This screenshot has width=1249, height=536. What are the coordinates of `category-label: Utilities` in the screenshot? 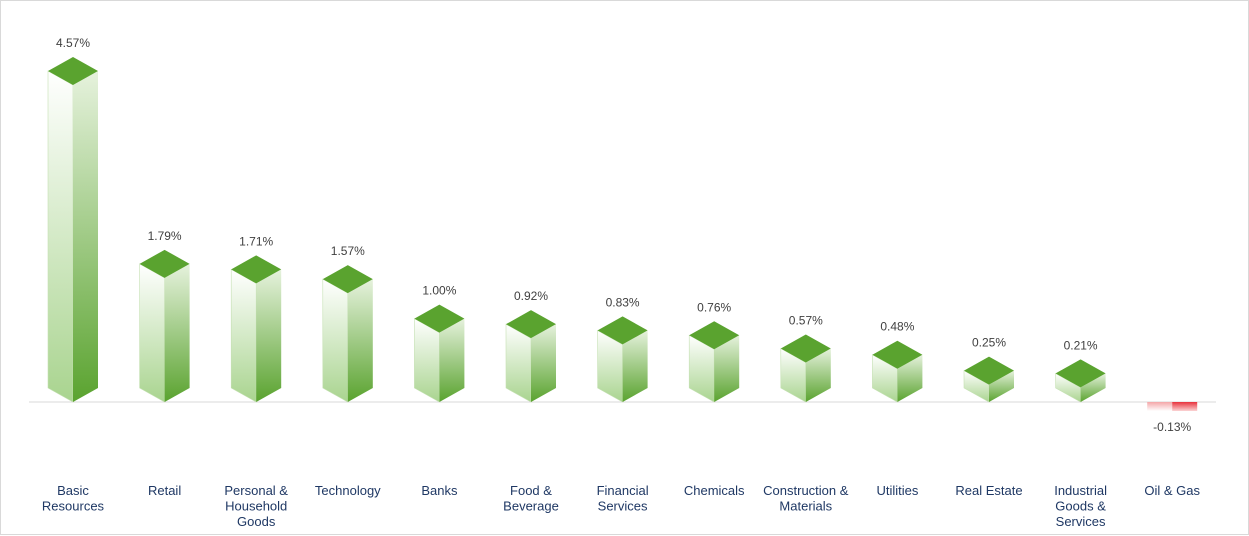 It's located at (897, 490).